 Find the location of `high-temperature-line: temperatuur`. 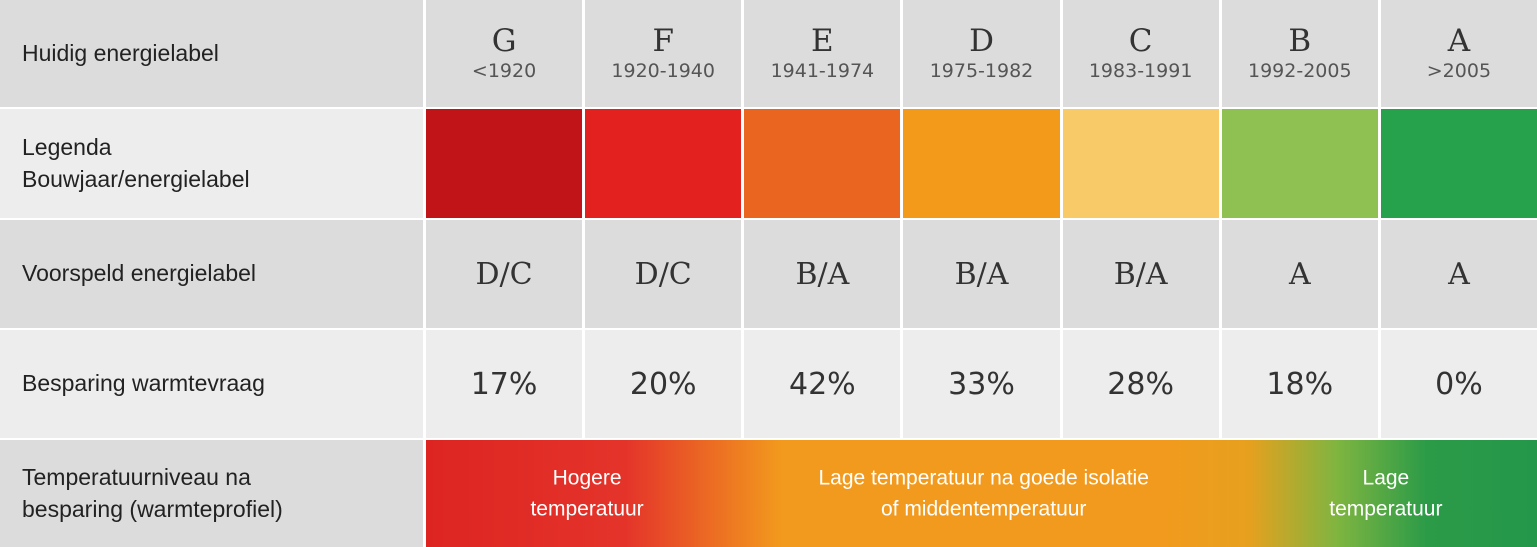

high-temperature-line: temperatuur is located at coordinates (587, 509).